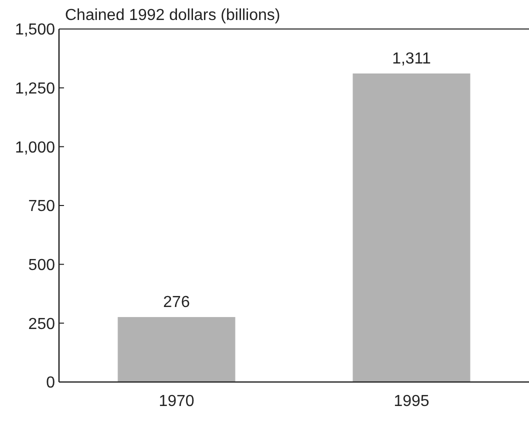  I want to click on y-tick-label: 1,500, so click(35, 30).